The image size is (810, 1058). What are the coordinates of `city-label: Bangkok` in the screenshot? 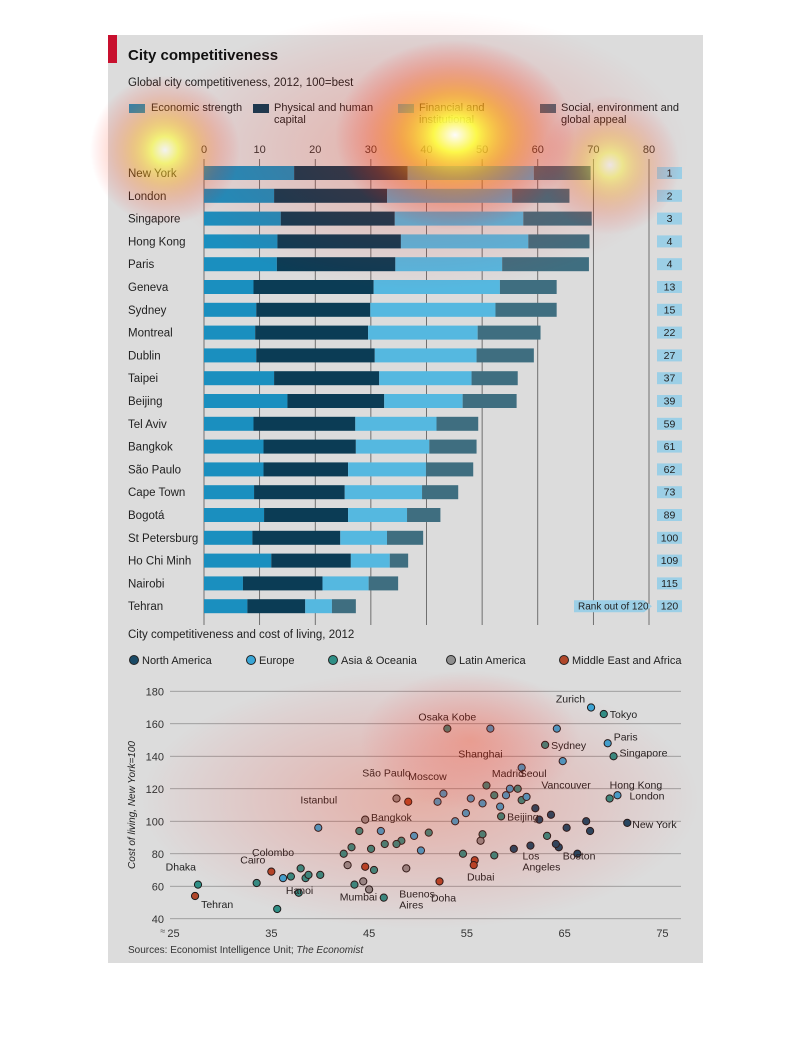 It's located at (392, 818).